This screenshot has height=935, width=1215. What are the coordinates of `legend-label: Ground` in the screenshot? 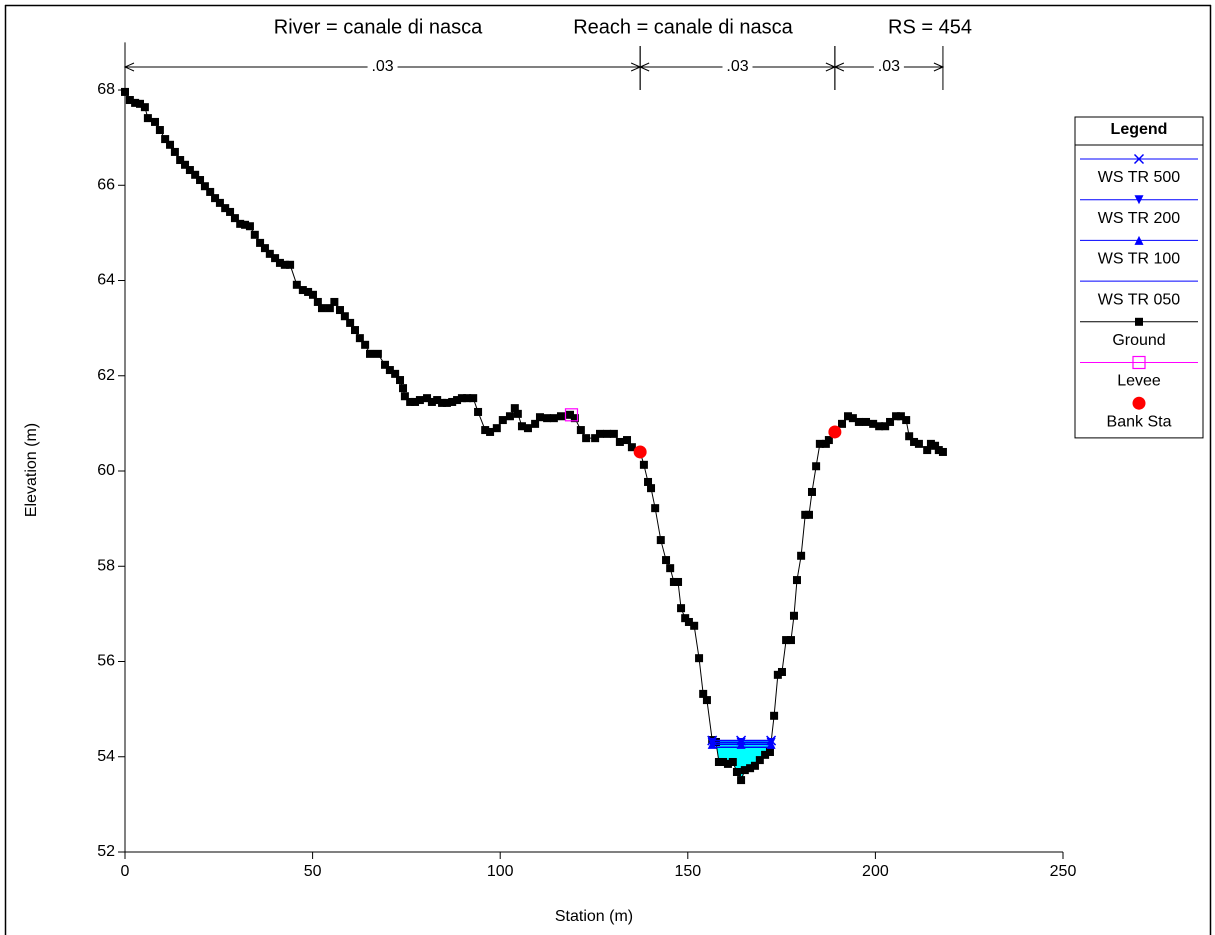 It's located at (1138, 340).